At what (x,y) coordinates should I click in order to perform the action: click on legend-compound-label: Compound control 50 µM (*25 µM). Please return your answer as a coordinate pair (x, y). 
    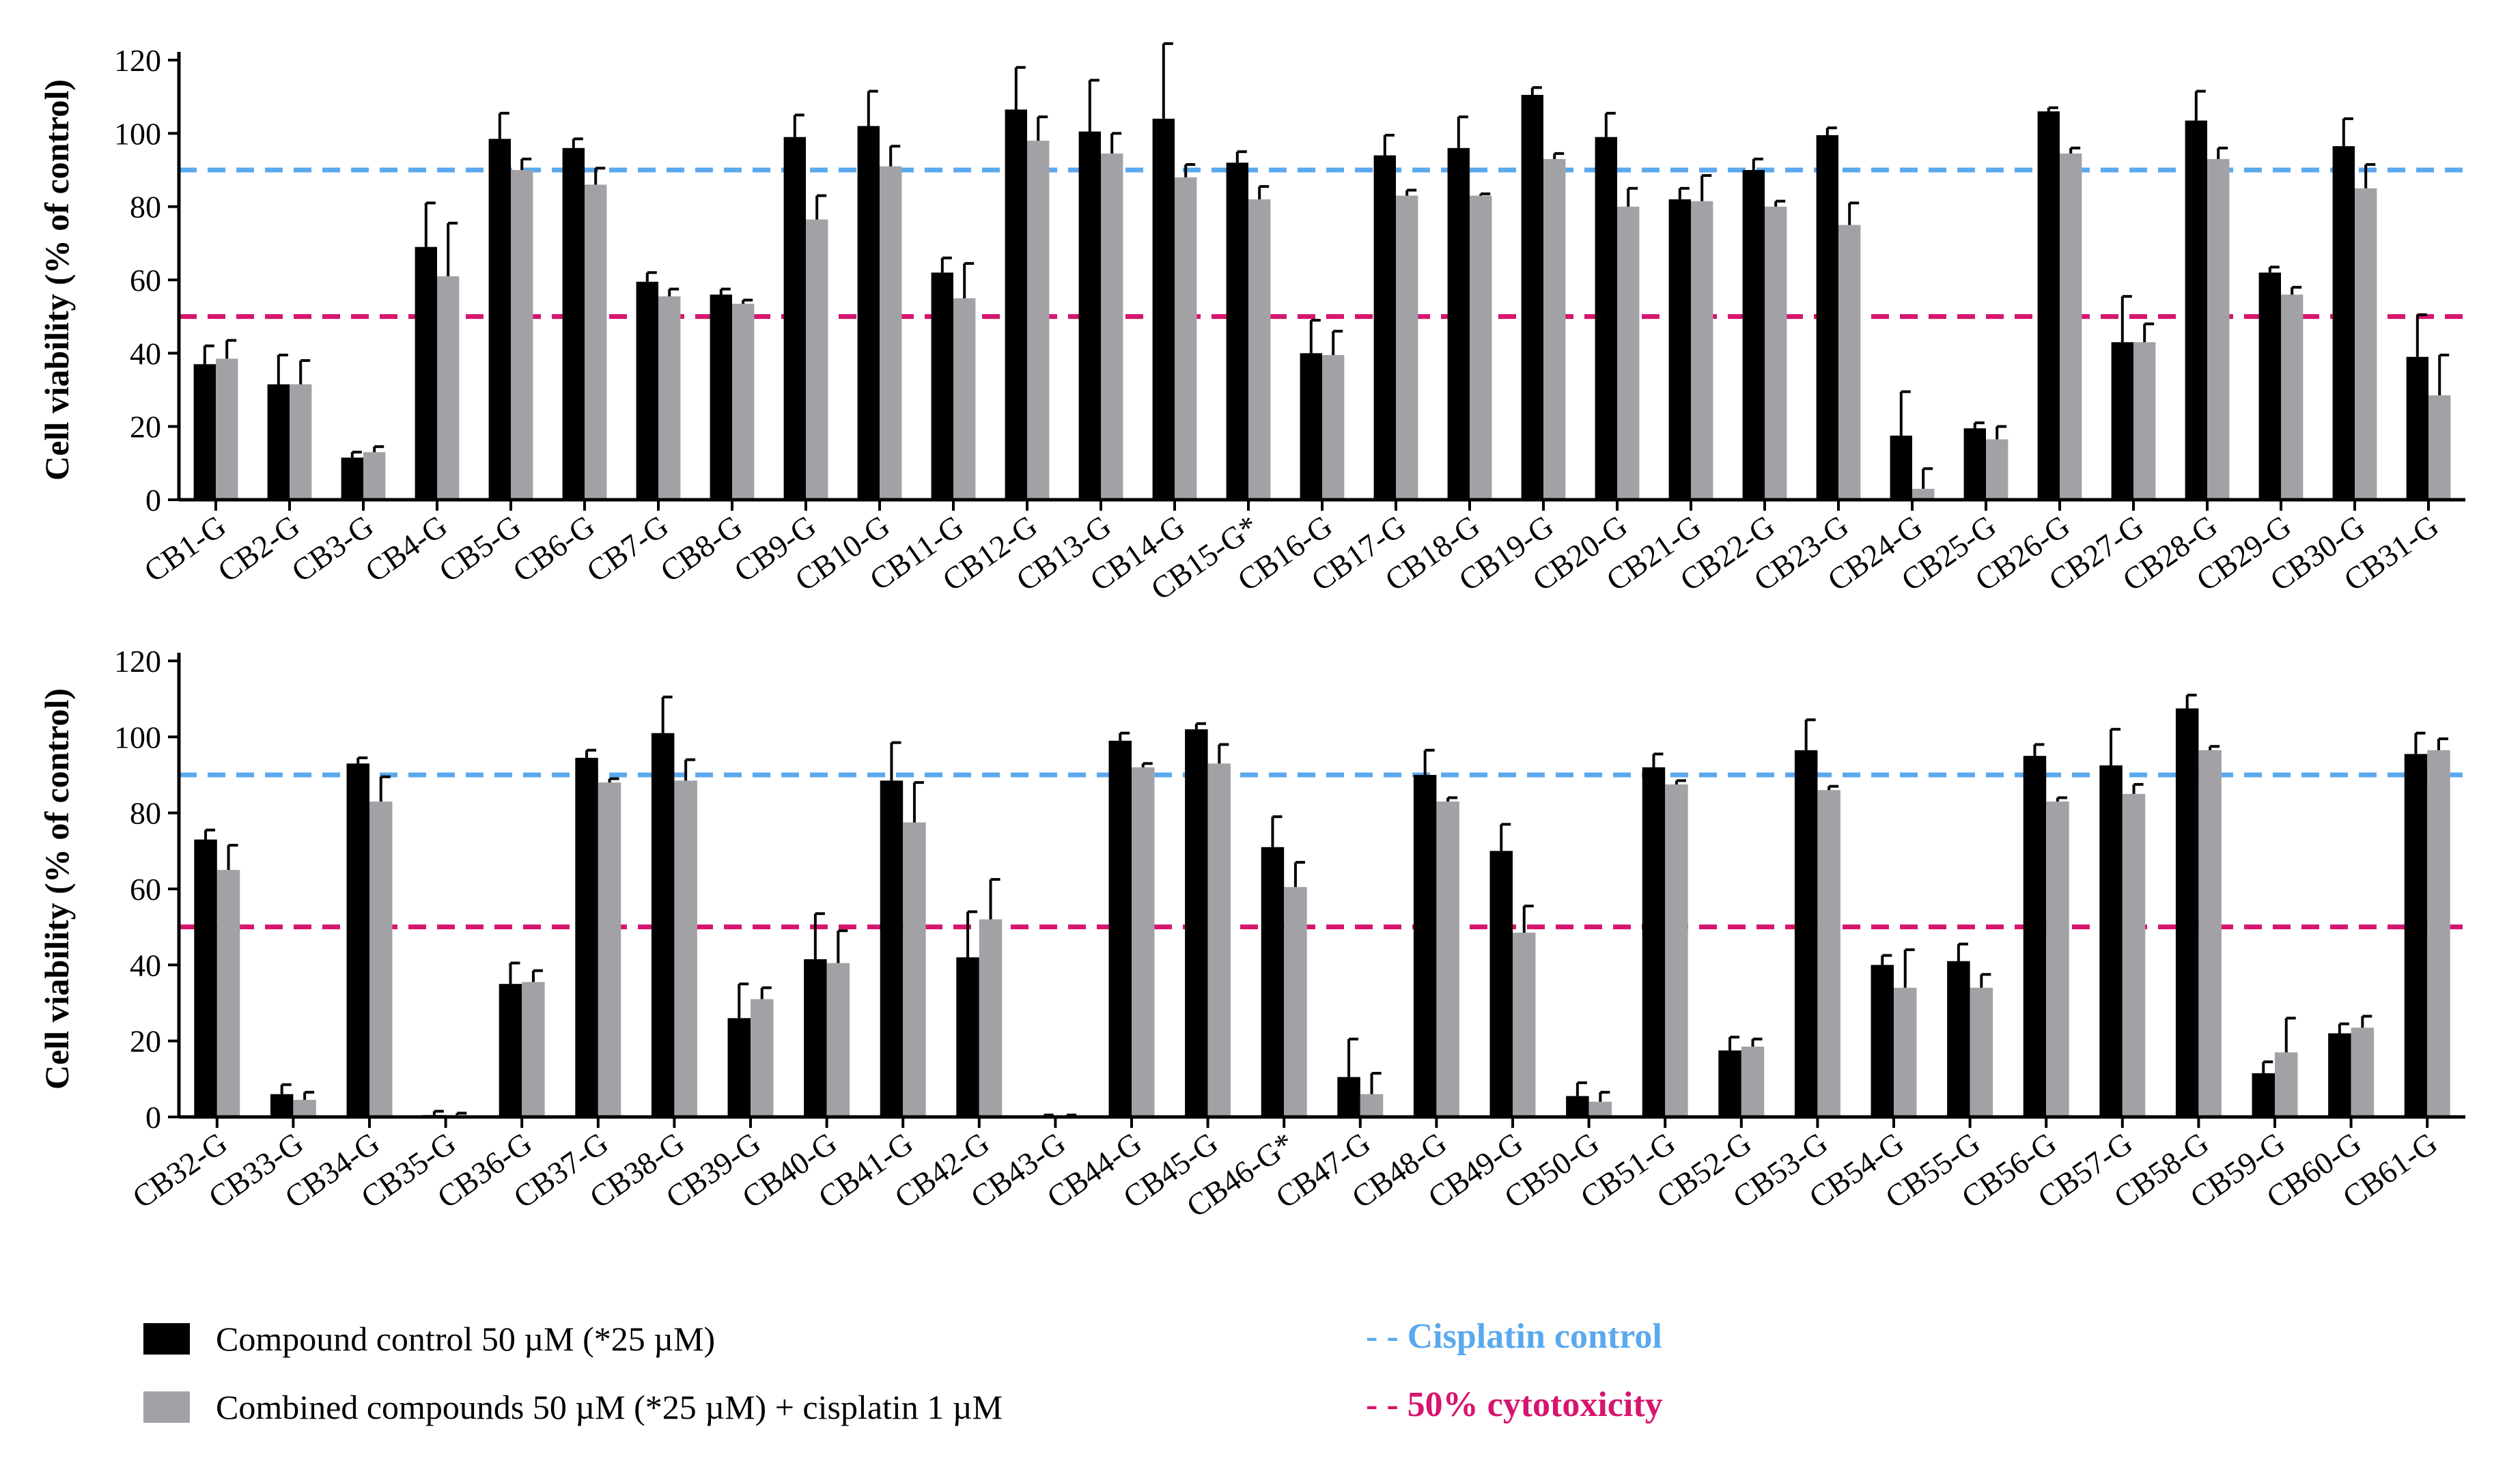
    Looking at the image, I should click on (466, 1339).